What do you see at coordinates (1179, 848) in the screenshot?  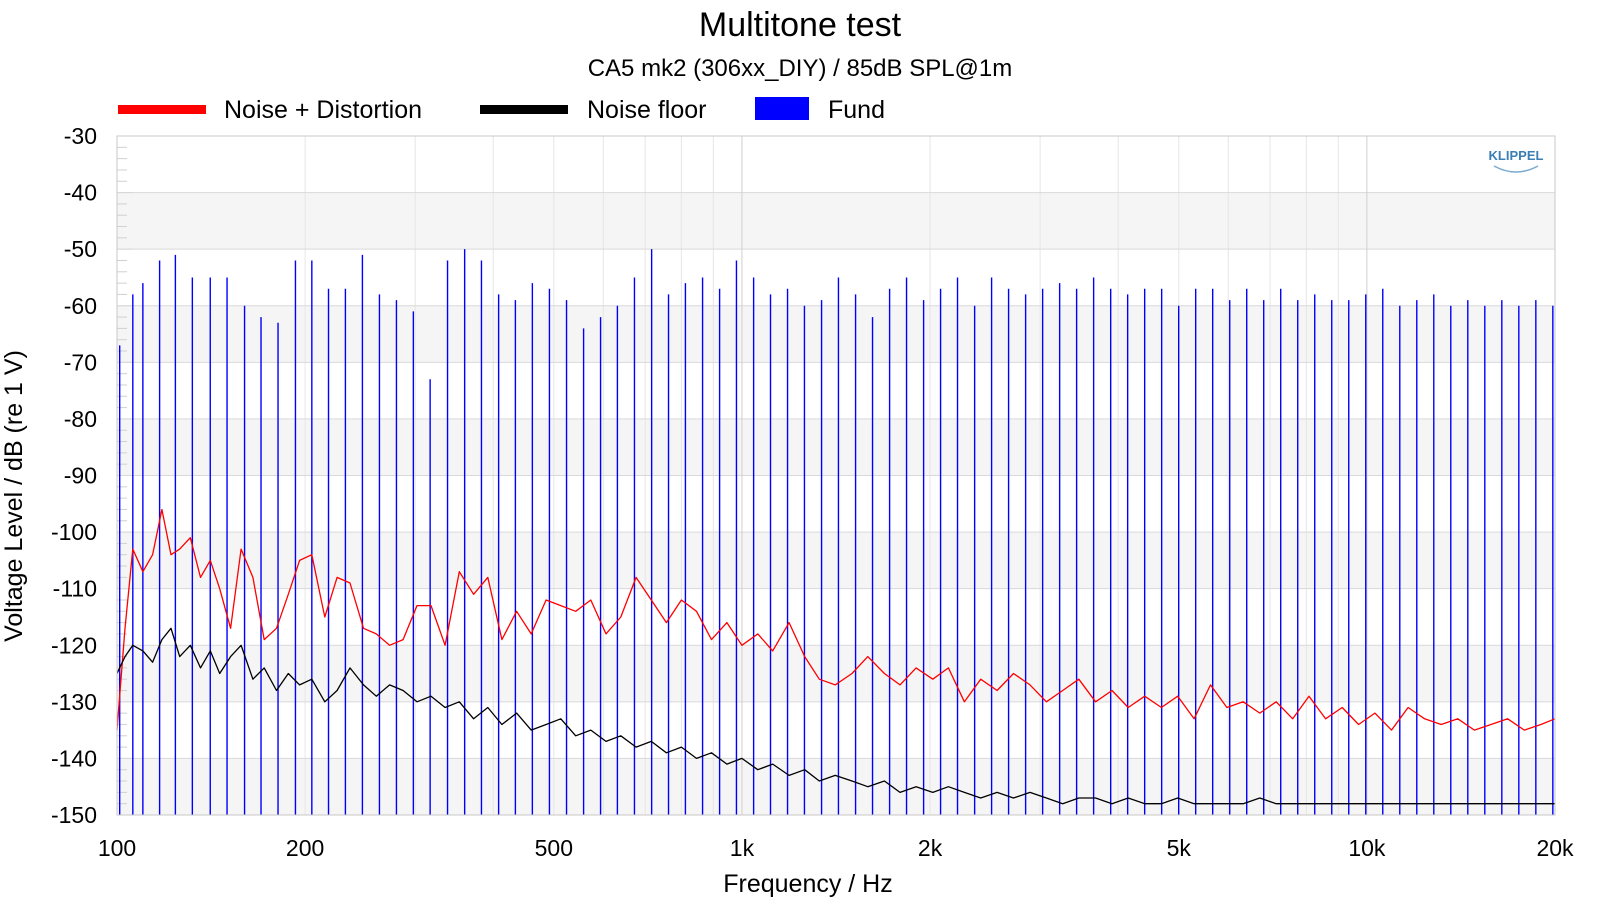 I see `x-tick-label: 5k` at bounding box center [1179, 848].